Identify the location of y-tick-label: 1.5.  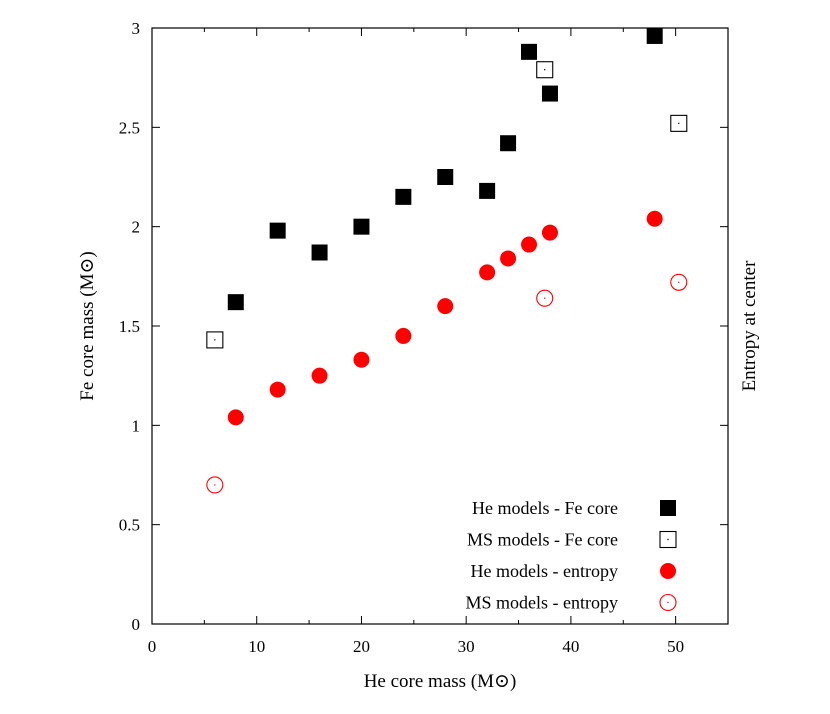
(129, 326).